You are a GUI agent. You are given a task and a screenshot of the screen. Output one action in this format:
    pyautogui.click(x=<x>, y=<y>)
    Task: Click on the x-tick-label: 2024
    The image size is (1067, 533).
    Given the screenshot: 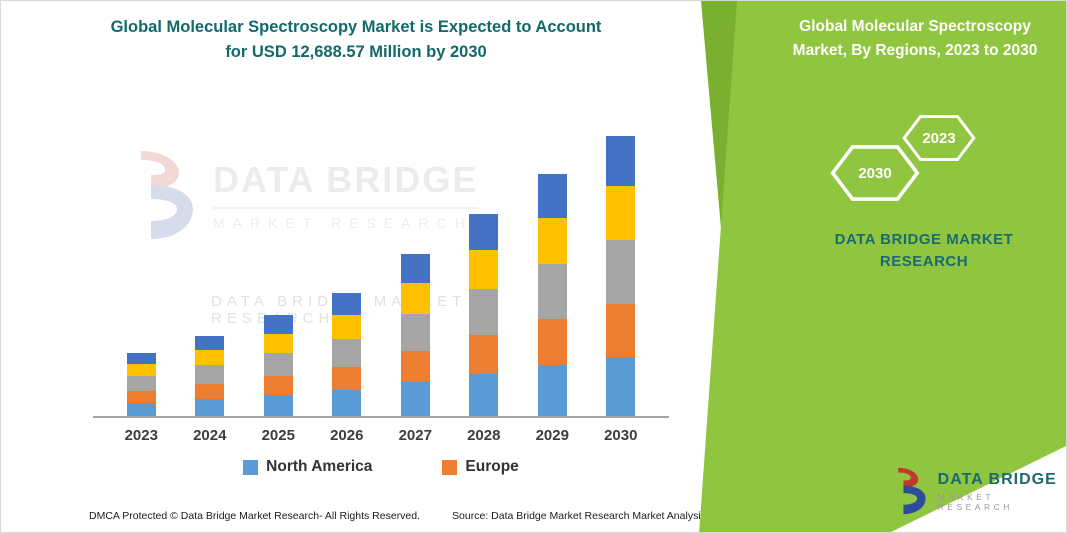 What is the action you would take?
    pyautogui.click(x=210, y=435)
    